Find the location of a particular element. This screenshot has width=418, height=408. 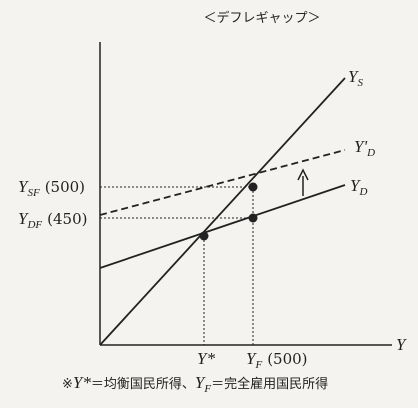

ydf-label: YDF (450) is located at coordinates (52, 220).